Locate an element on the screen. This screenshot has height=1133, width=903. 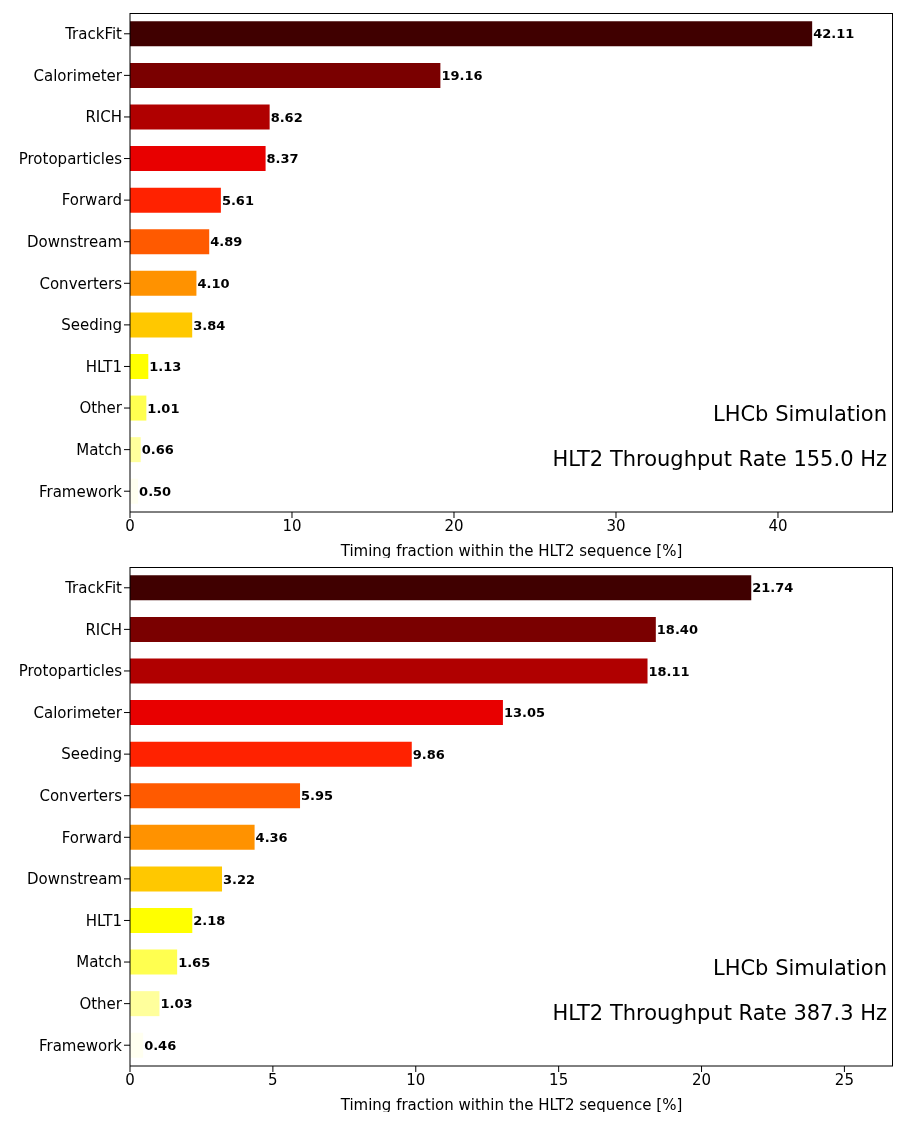
data-label: 3.22 is located at coordinates (239, 879).